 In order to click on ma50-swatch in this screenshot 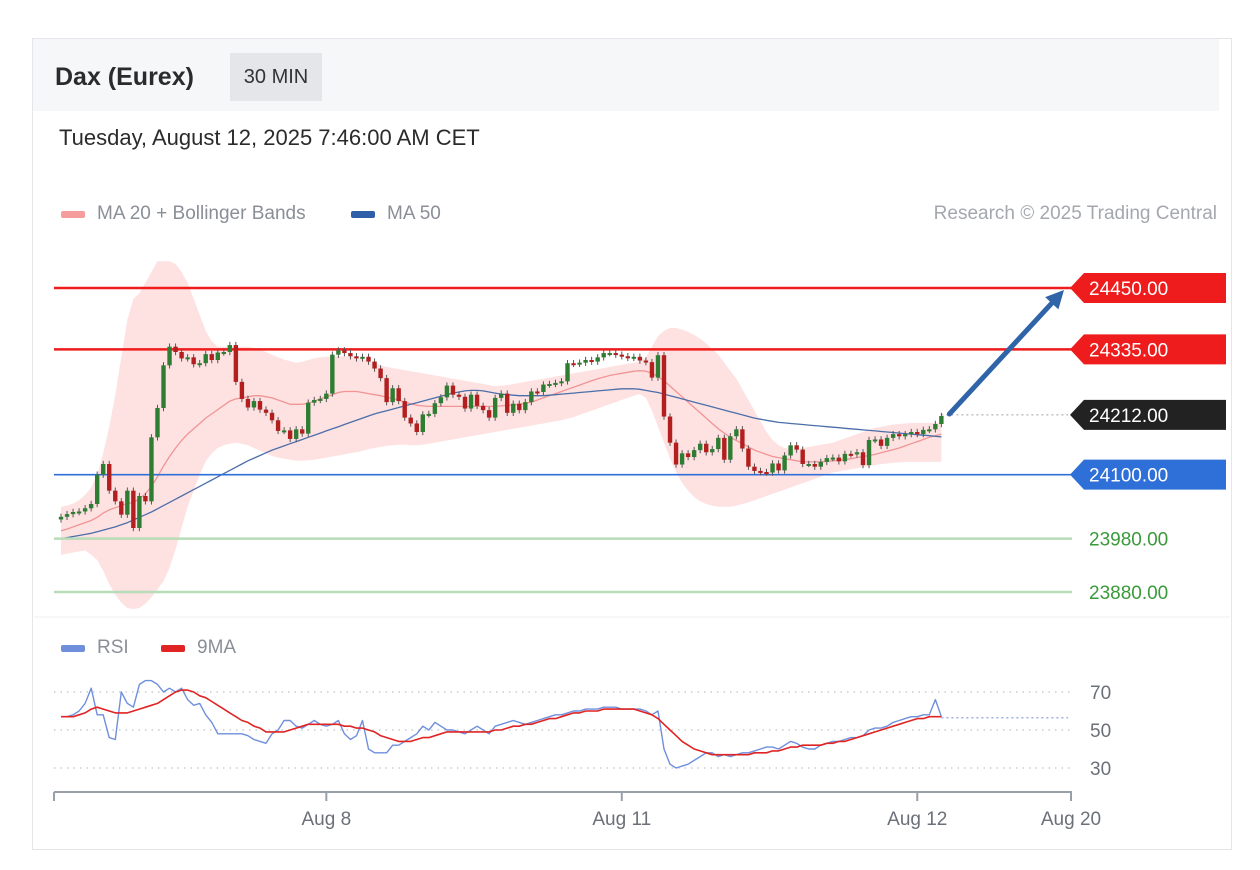, I will do `click(363, 214)`.